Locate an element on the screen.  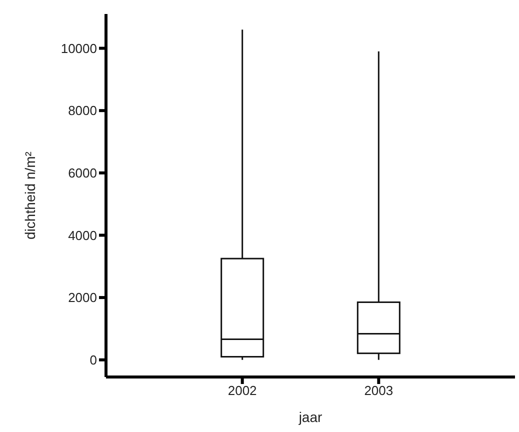
y-tick-label: 8000 is located at coordinates (82, 110).